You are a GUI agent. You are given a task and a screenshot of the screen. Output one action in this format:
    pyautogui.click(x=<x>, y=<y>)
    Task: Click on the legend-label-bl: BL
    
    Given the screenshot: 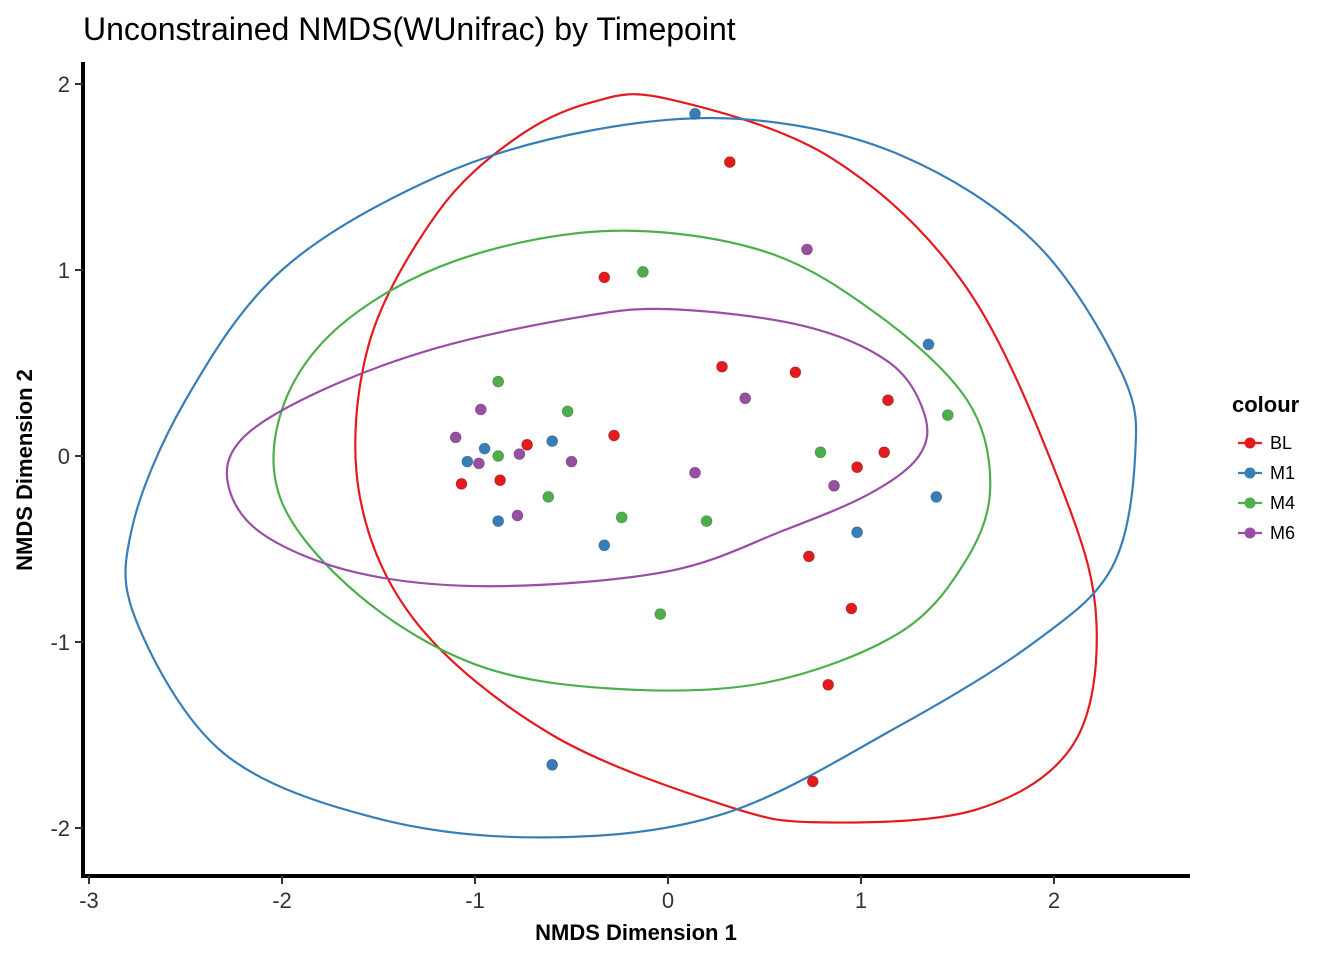 What is the action you would take?
    pyautogui.click(x=1281, y=443)
    